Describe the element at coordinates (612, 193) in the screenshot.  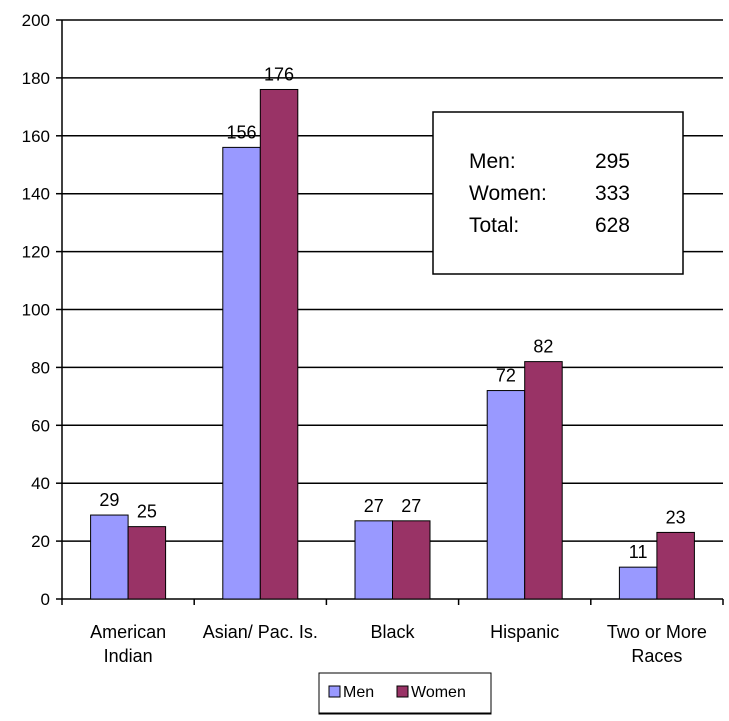
I see `summary-value-1: 333` at that location.